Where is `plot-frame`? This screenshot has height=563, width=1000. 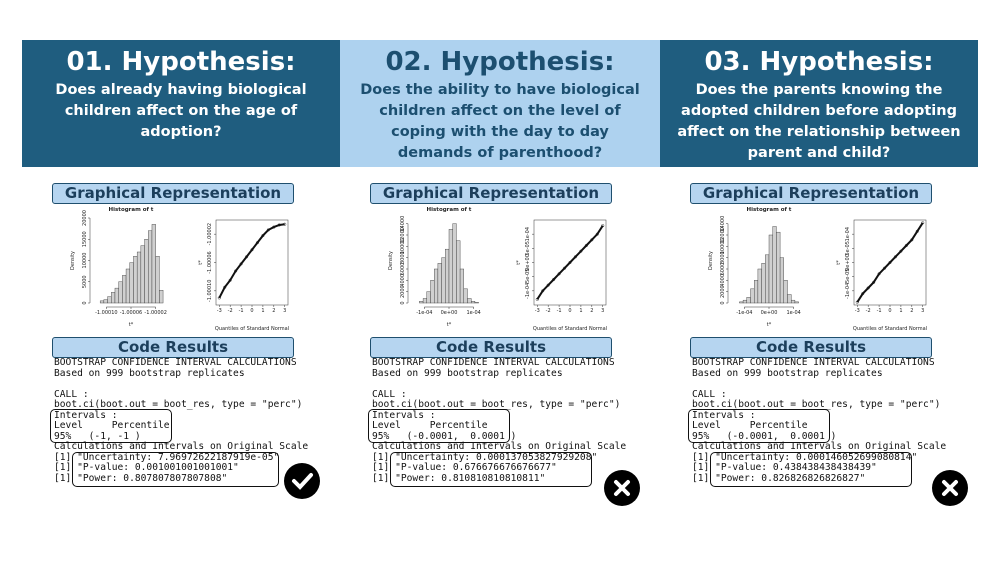
plot-frame is located at coordinates (252, 262).